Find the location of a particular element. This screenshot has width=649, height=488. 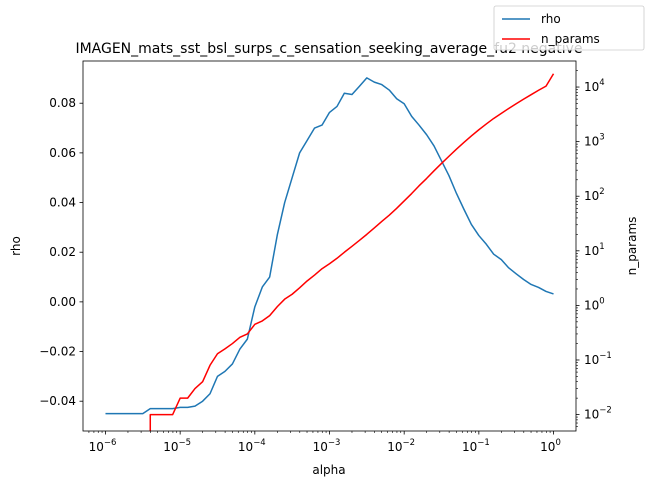

y2-axis-ticks: 10⁻² 10⁻¹ 10⁰ 10¹ 10² 10³ 10⁴ is located at coordinates (594, 248).